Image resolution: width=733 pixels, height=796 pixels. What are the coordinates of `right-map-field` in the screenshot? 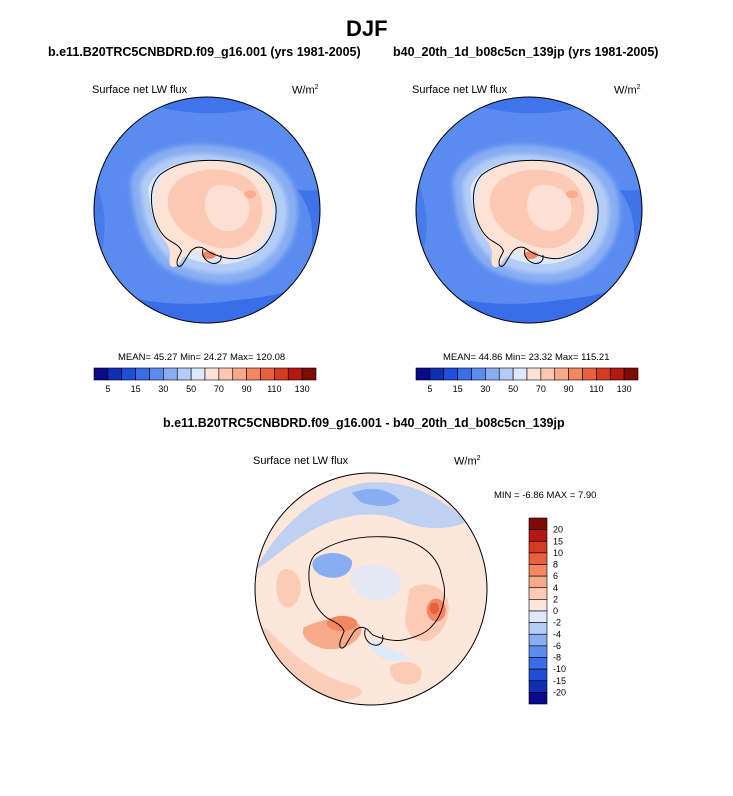 It's located at (529, 208).